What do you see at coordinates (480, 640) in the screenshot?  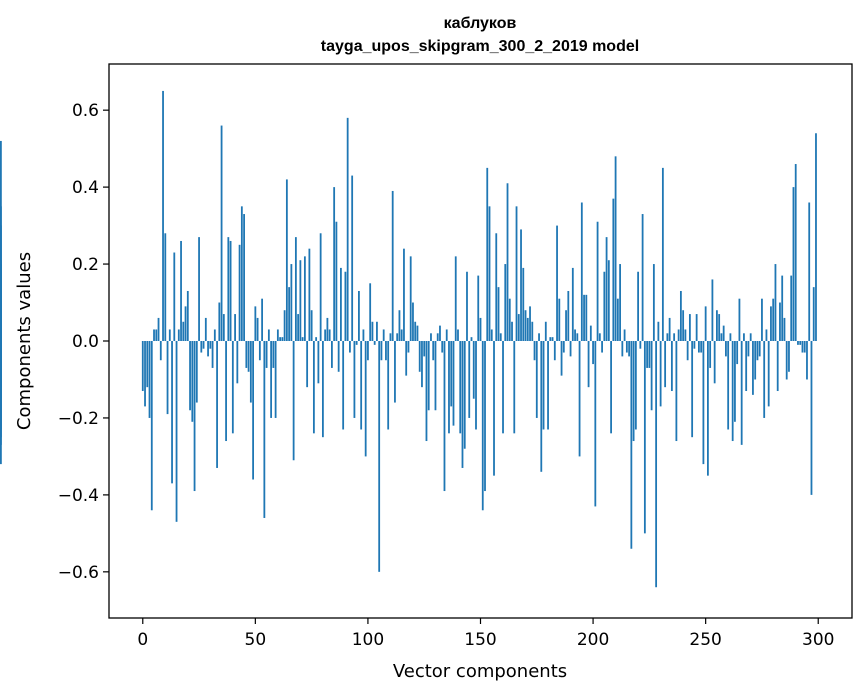 I see `x-tick-label: 150` at bounding box center [480, 640].